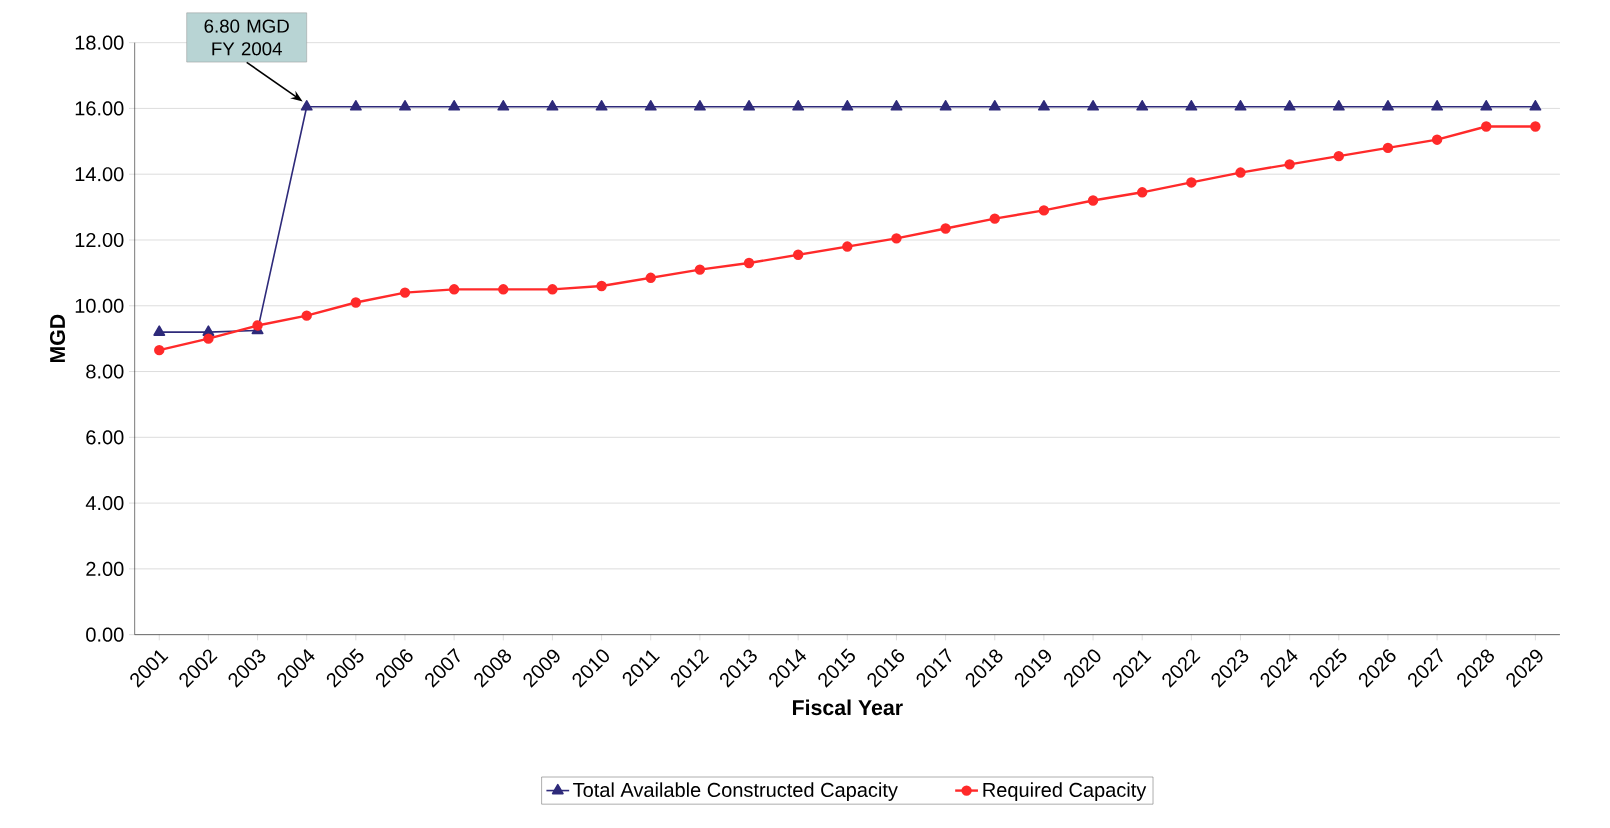 The width and height of the screenshot is (1610, 828). Describe the element at coordinates (105, 568) in the screenshot. I see `y-tick-label: 2.00` at that location.